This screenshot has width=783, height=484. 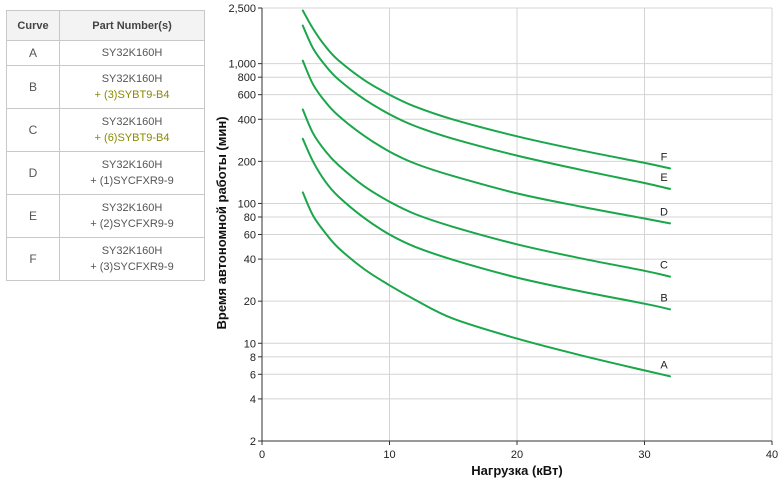 What do you see at coordinates (517, 455) in the screenshot?
I see `x-tick-label: 20` at bounding box center [517, 455].